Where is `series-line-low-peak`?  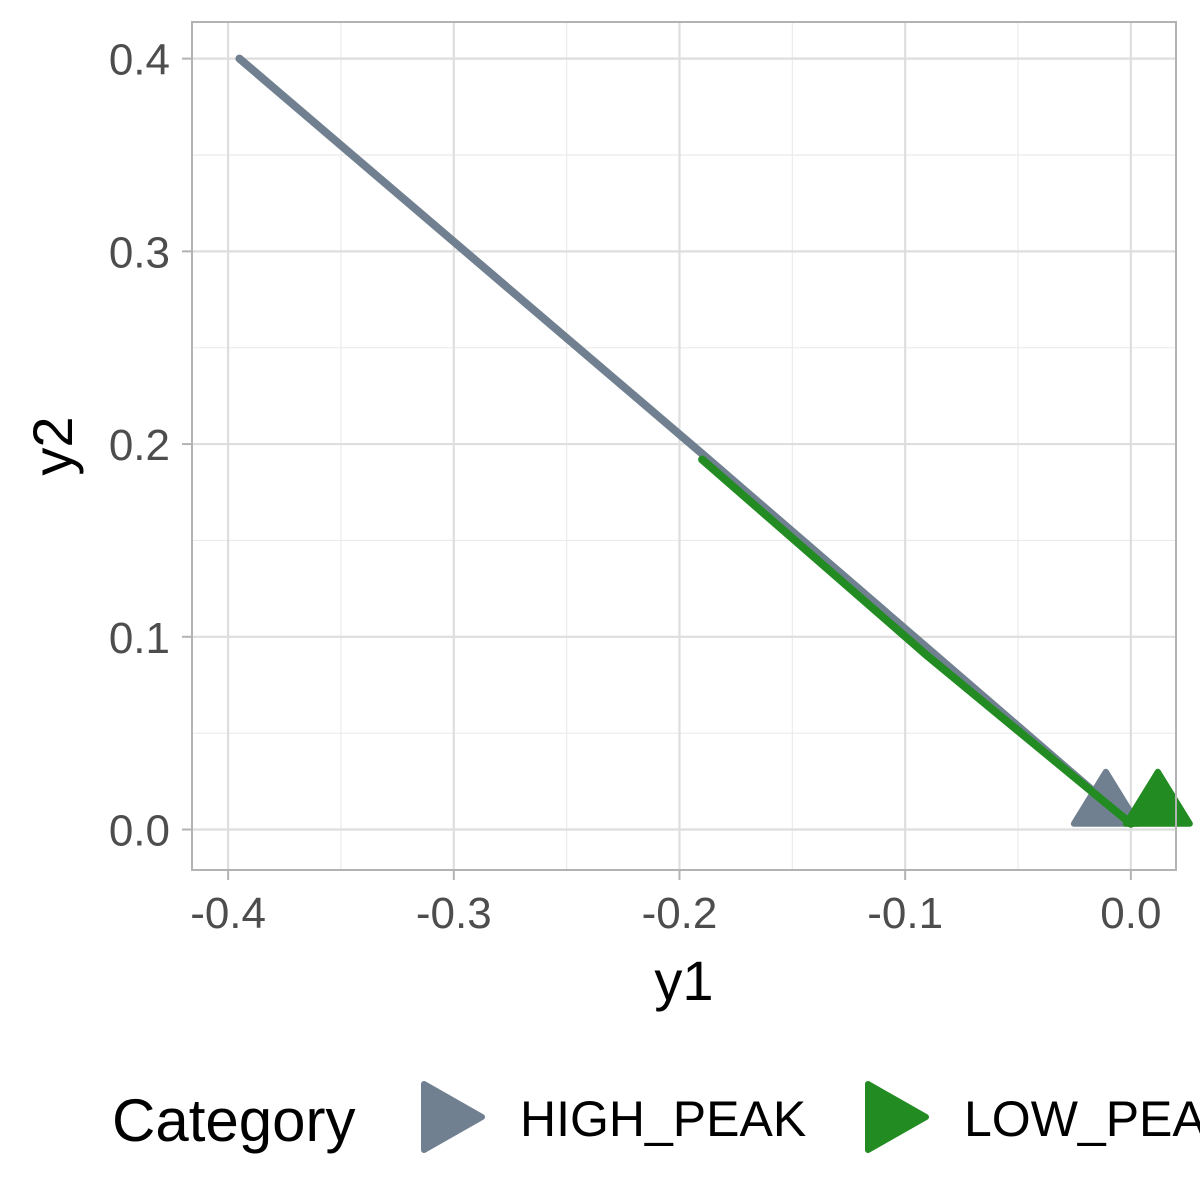
series-line-low-peak is located at coordinates (916, 641).